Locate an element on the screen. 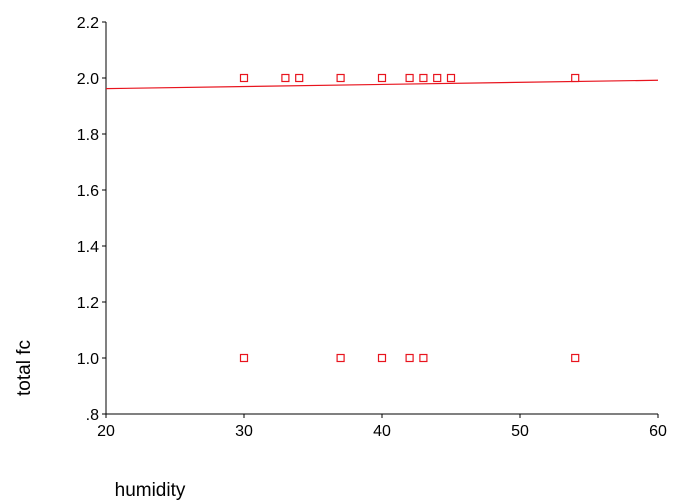  y-tick-label: 1.8 is located at coordinates (88, 135).